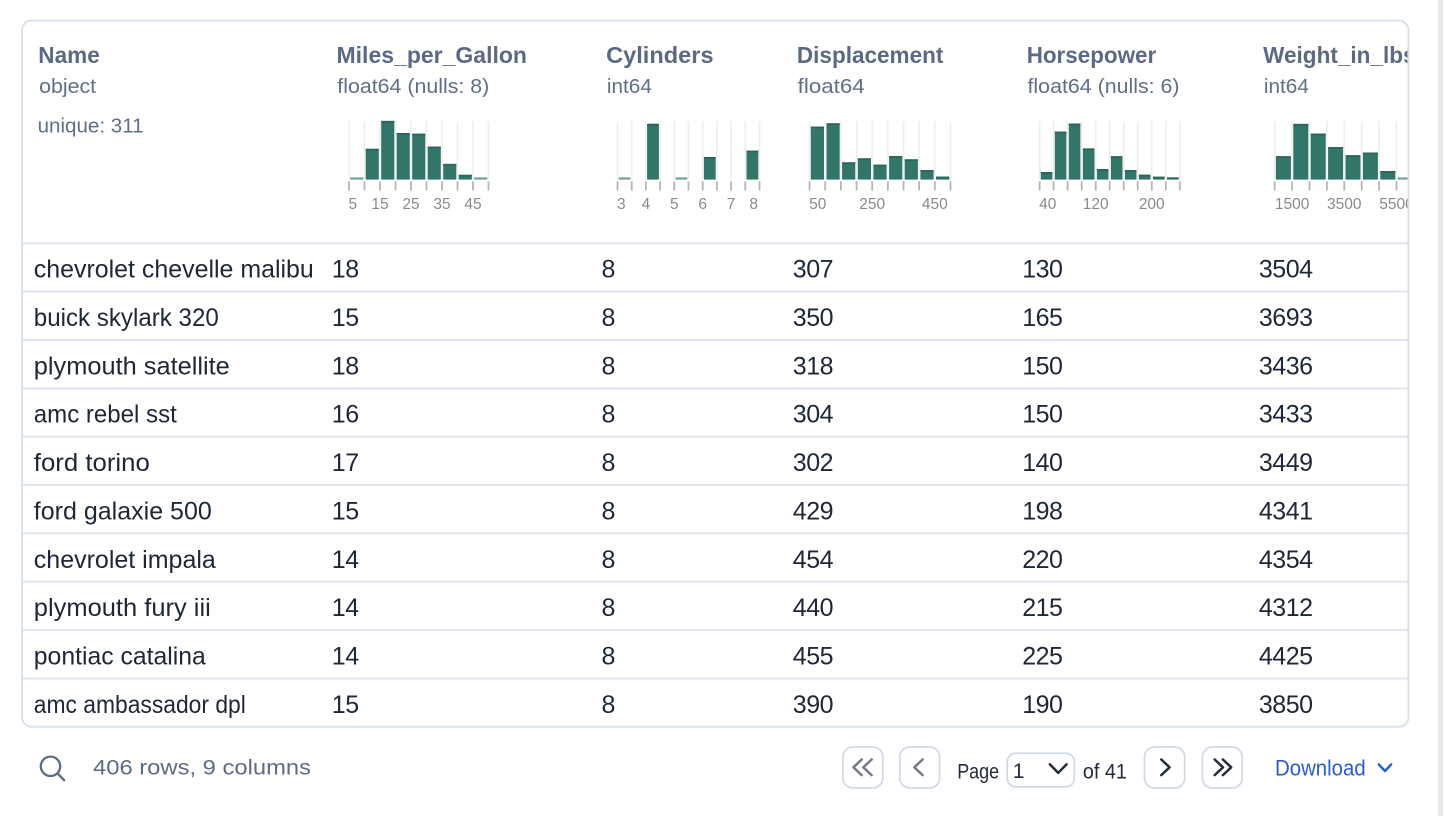 The image size is (1444, 821). What do you see at coordinates (1042, 511) in the screenshot?
I see `svg-text: 198` at bounding box center [1042, 511].